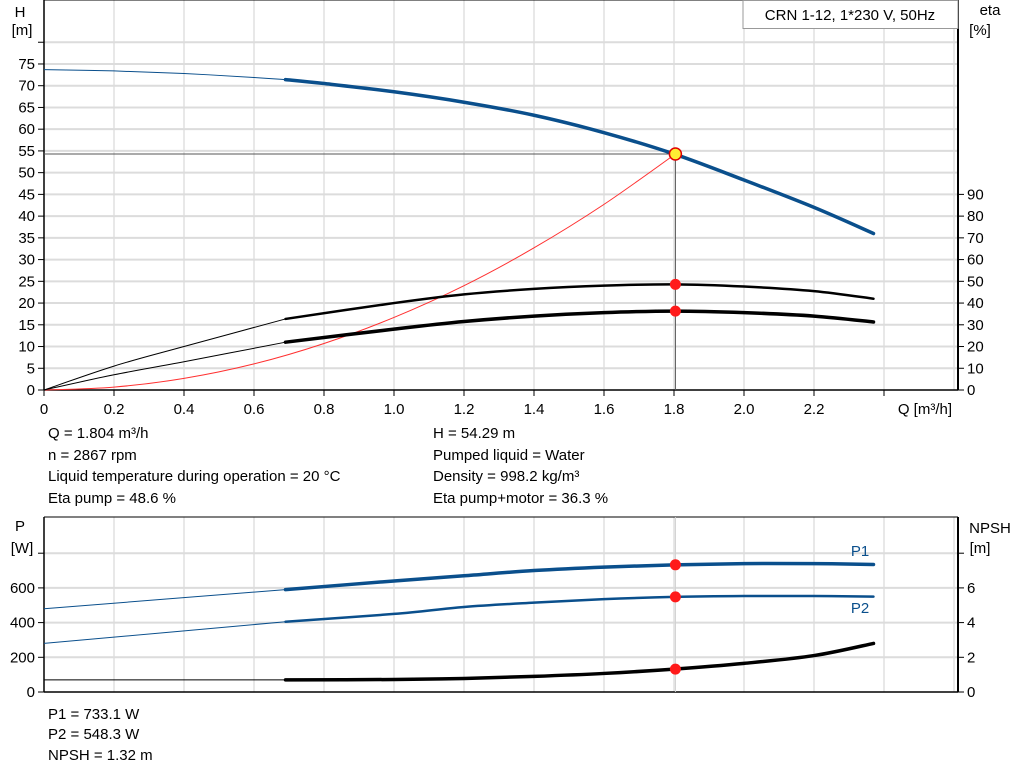  What do you see at coordinates (324, 409) in the screenshot?
I see `x-tick-label: 0.8` at bounding box center [324, 409].